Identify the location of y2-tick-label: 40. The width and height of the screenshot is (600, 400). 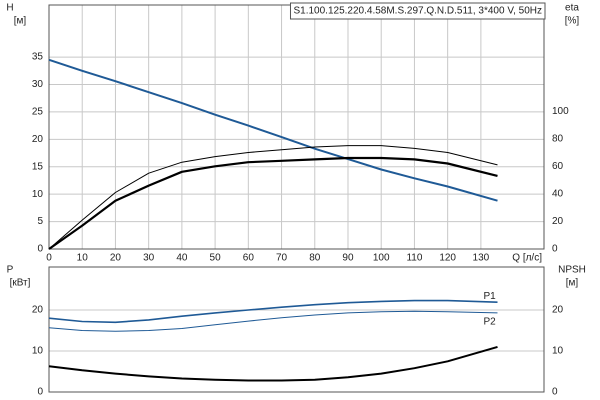
(558, 193).